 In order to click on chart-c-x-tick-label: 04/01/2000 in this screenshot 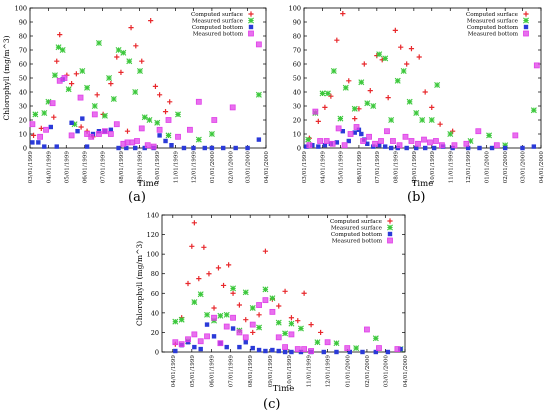, I will do `click(406, 371)`.